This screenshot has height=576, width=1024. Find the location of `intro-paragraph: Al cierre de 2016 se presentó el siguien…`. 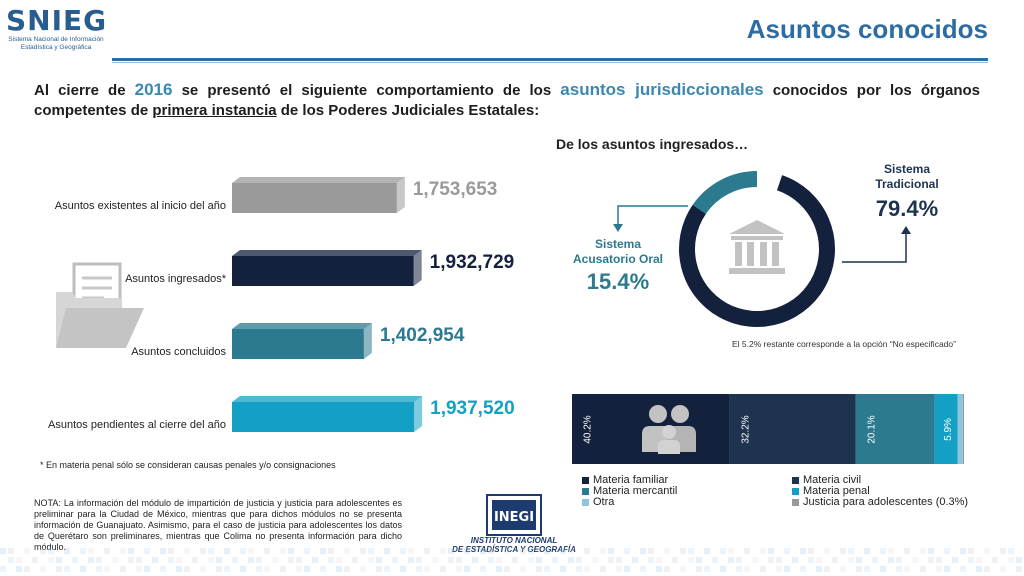

intro-paragraph: Al cierre de 2016 se presentó el siguien… is located at coordinates (507, 100).